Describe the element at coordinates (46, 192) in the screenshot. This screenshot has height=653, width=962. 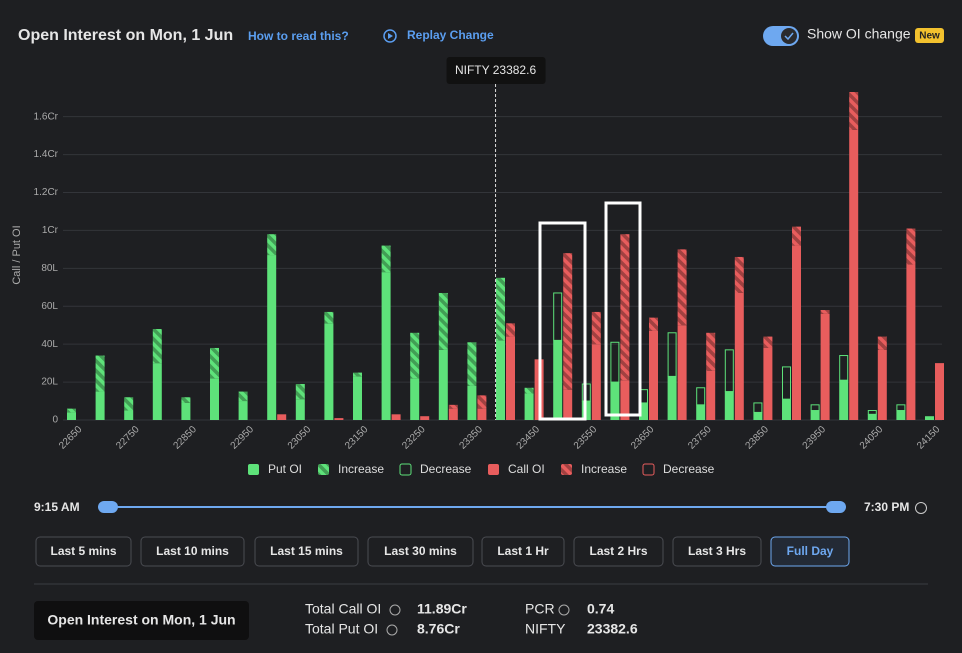
I see `y-tick-label: 1.2Cr` at that location.